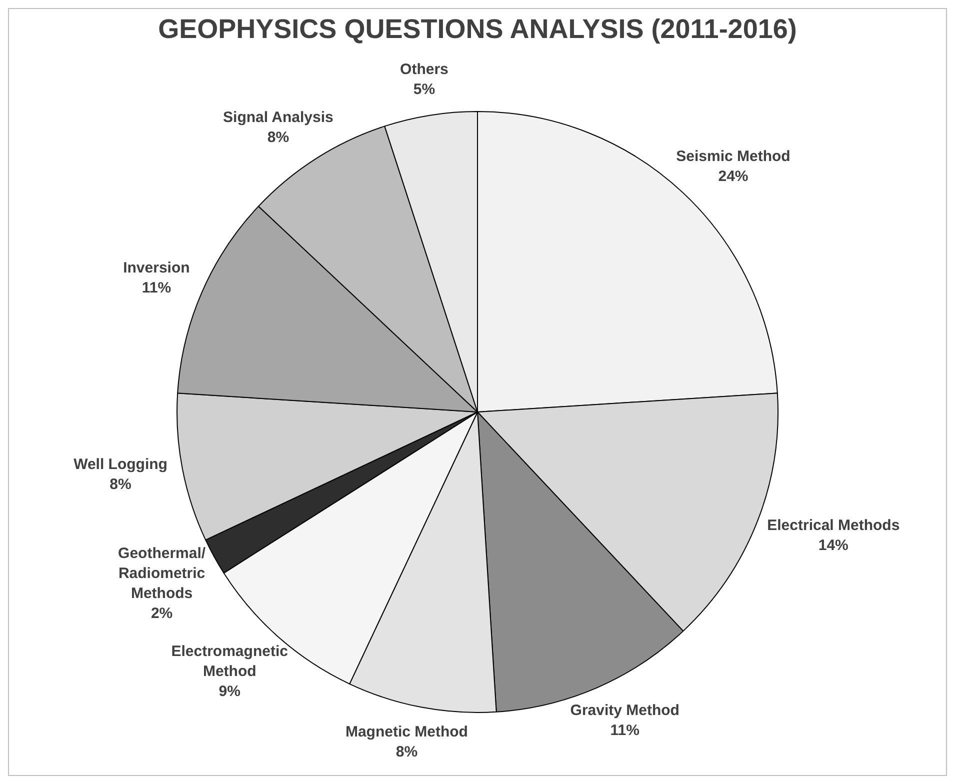 This screenshot has width=955, height=784. Describe the element at coordinates (162, 573) in the screenshot. I see `slice-label: Geothermal/ Radiometric Methods` at that location.